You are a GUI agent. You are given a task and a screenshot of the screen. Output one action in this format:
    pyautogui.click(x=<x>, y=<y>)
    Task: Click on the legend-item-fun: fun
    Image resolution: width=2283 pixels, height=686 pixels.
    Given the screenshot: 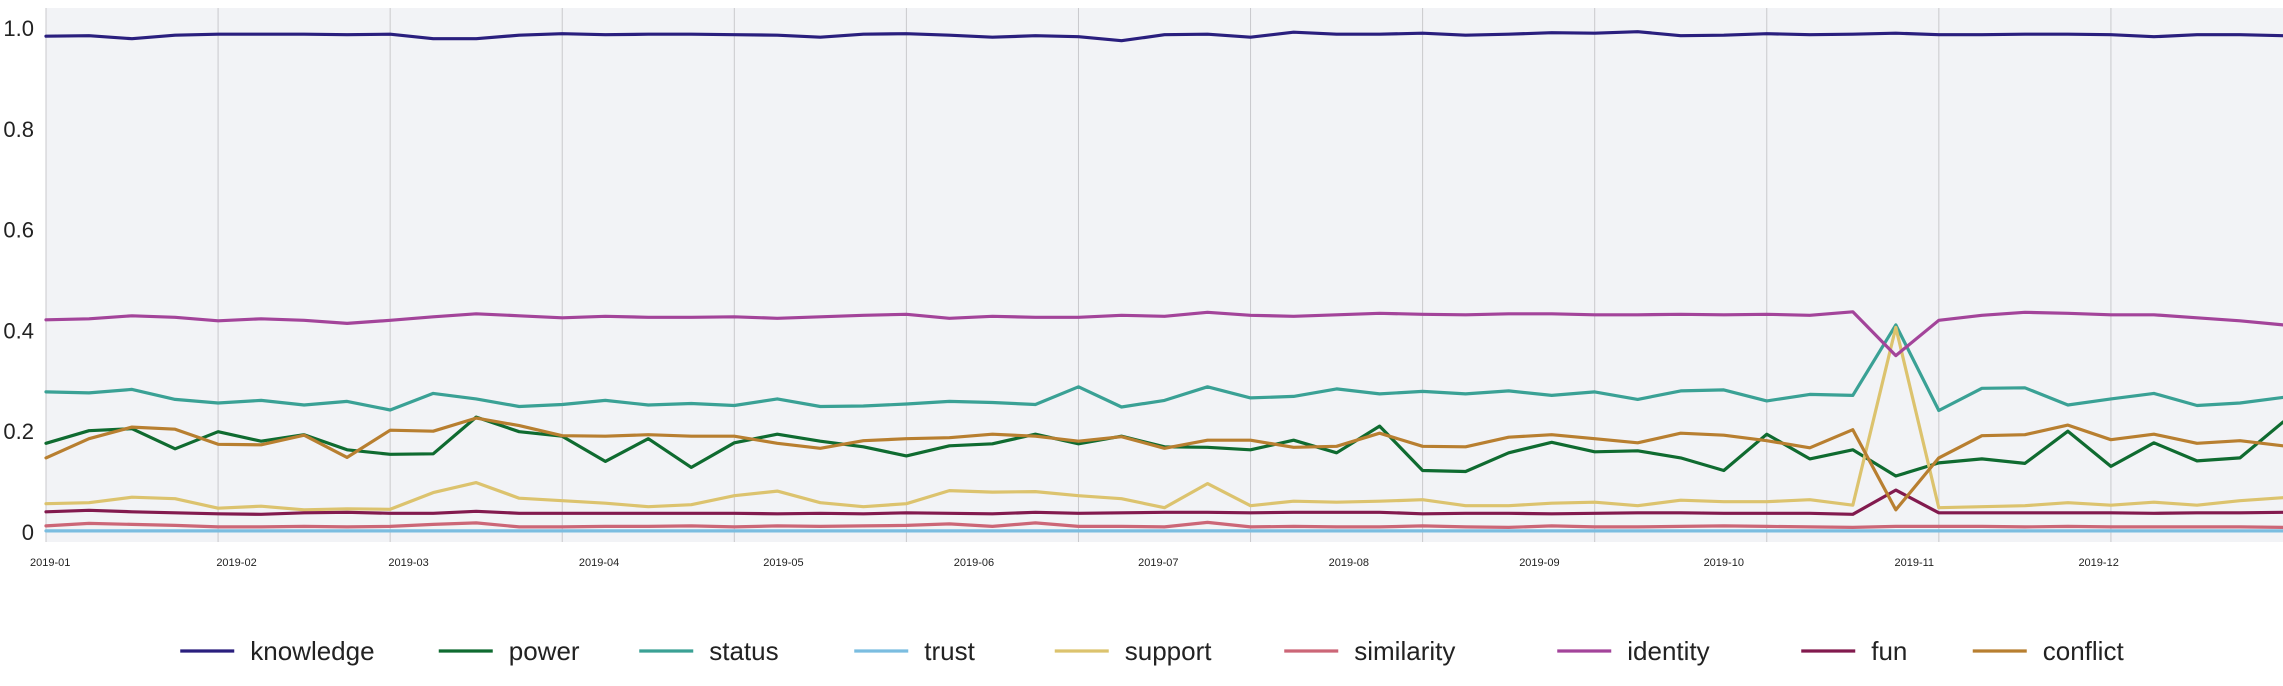 What is the action you would take?
    pyautogui.click(x=1854, y=651)
    